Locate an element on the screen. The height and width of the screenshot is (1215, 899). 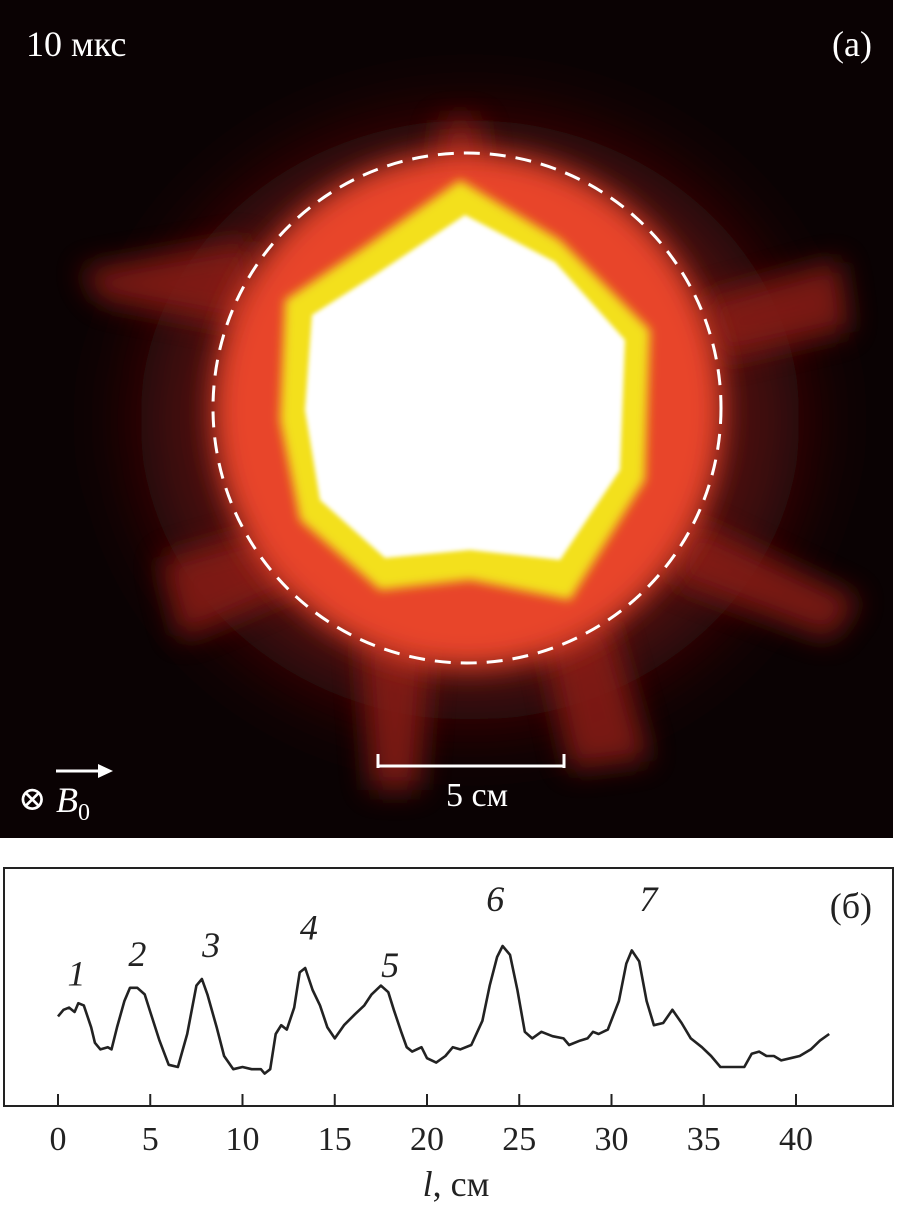
peak-label: 6 is located at coordinates (495, 899).